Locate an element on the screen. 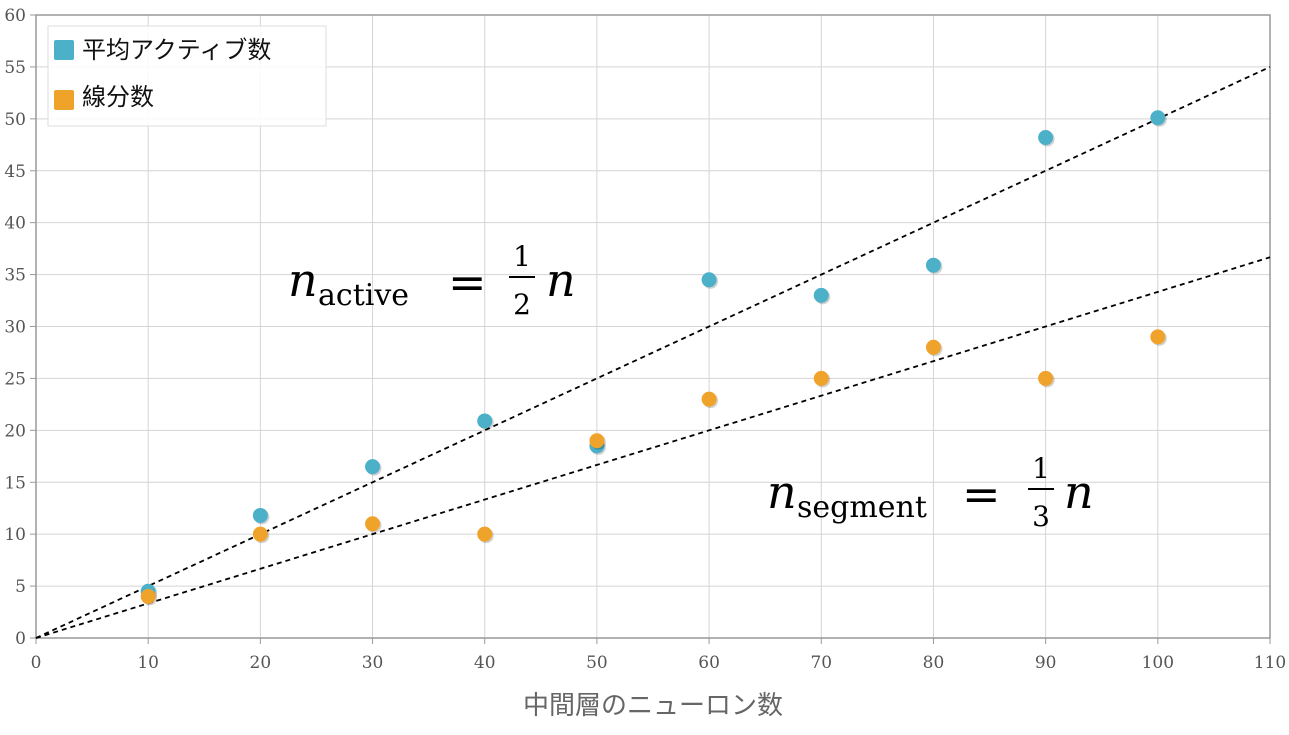 The image size is (1289, 735). equation-segment: n segment = 1 3 n is located at coordinates (930, 492).